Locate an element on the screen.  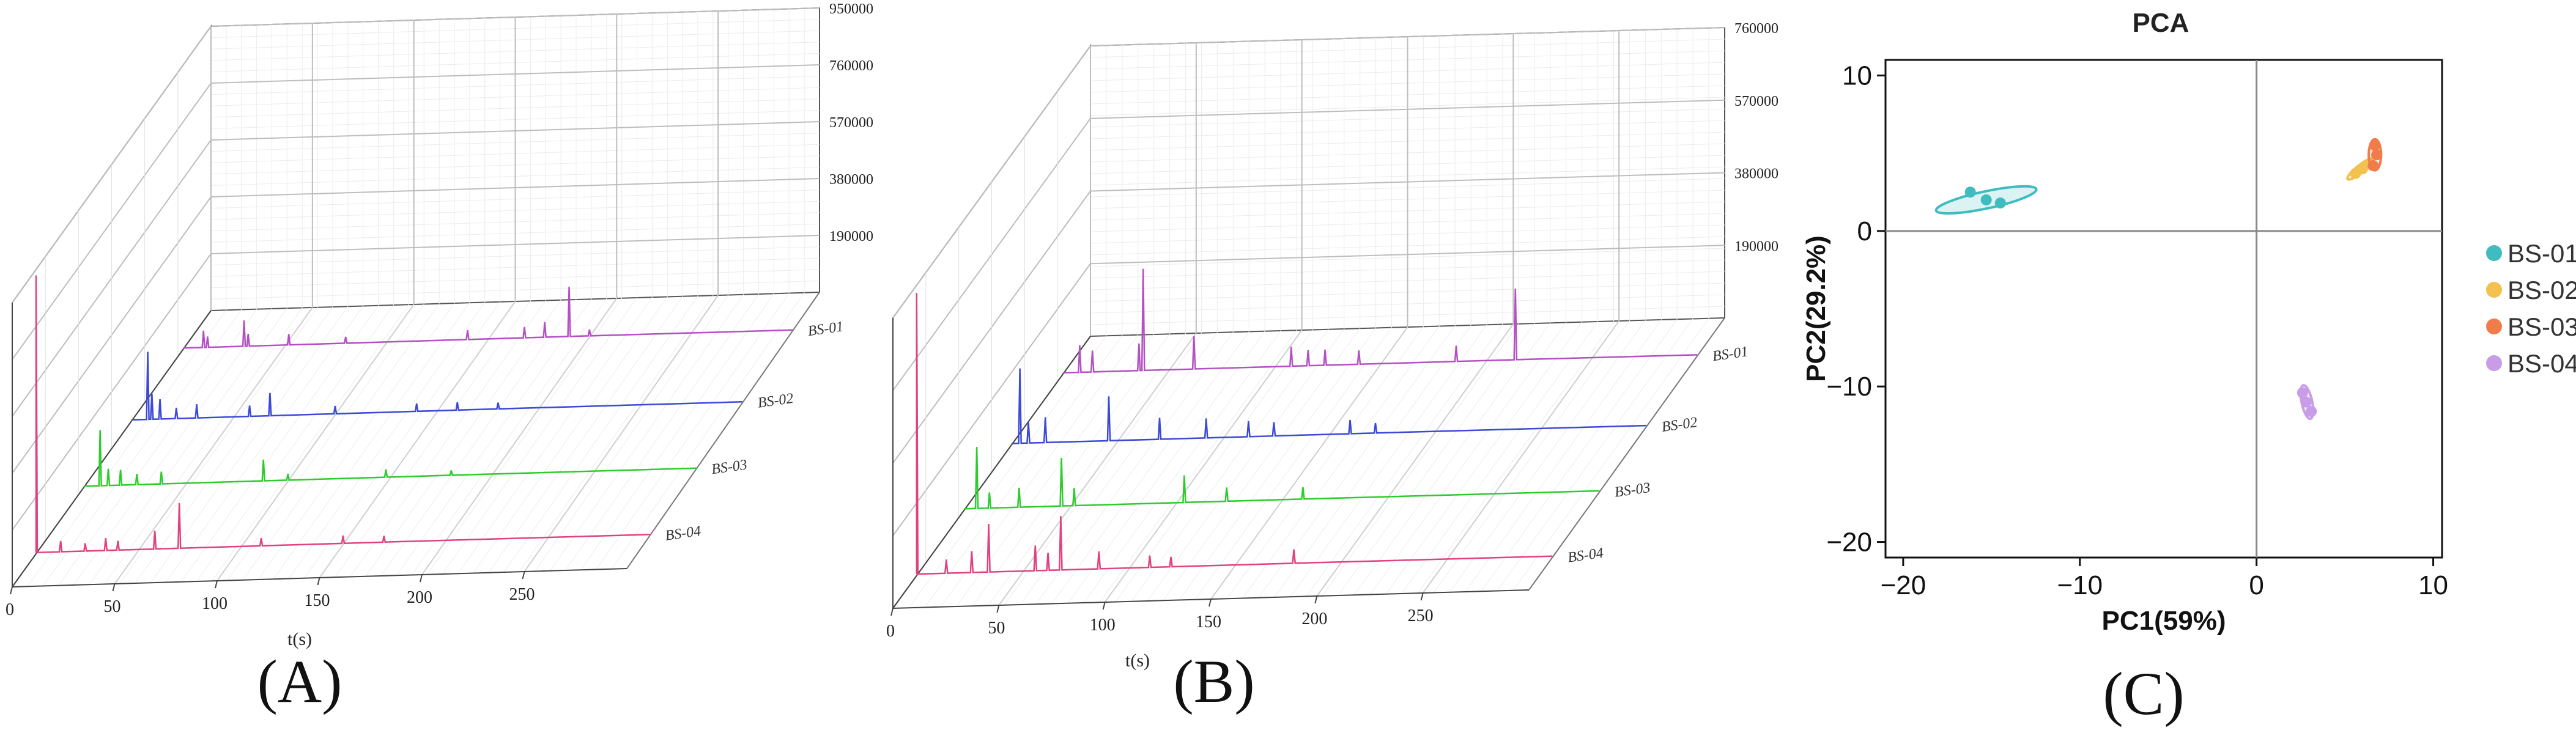
plot-frame is located at coordinates (2163, 309).